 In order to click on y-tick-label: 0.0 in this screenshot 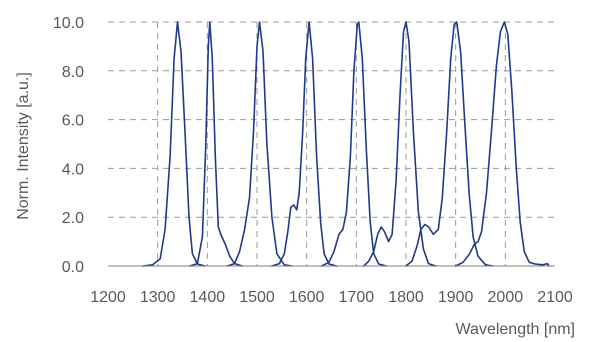, I will do `click(73, 267)`.